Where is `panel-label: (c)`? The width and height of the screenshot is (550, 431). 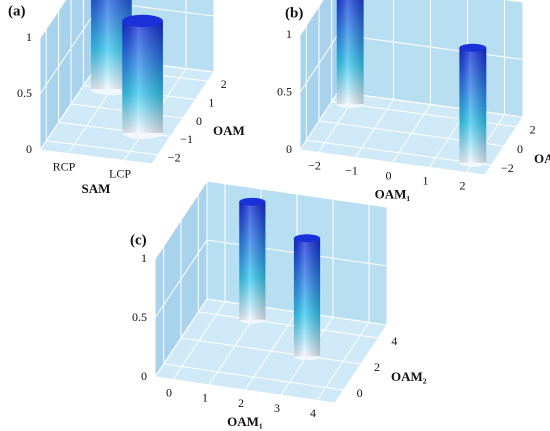 panel-label: (c) is located at coordinates (138, 240).